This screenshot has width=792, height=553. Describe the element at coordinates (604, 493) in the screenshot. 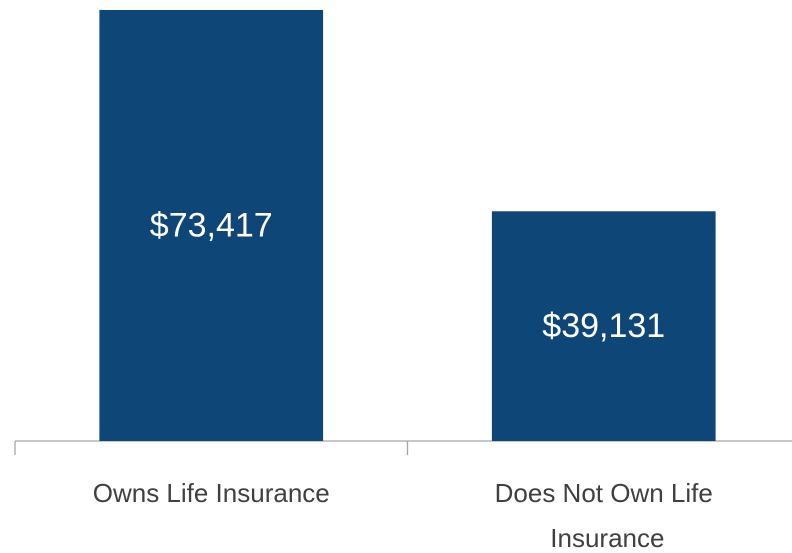

I see `x-tick-label-line: Does Not Own Life` at that location.